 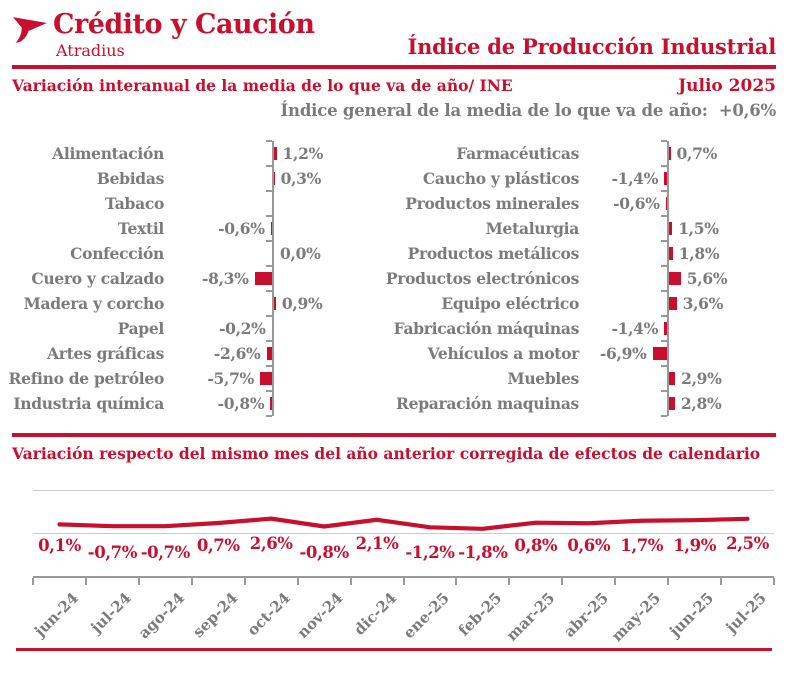 I want to click on bar-value-label: 0,9%, so click(x=302, y=303).